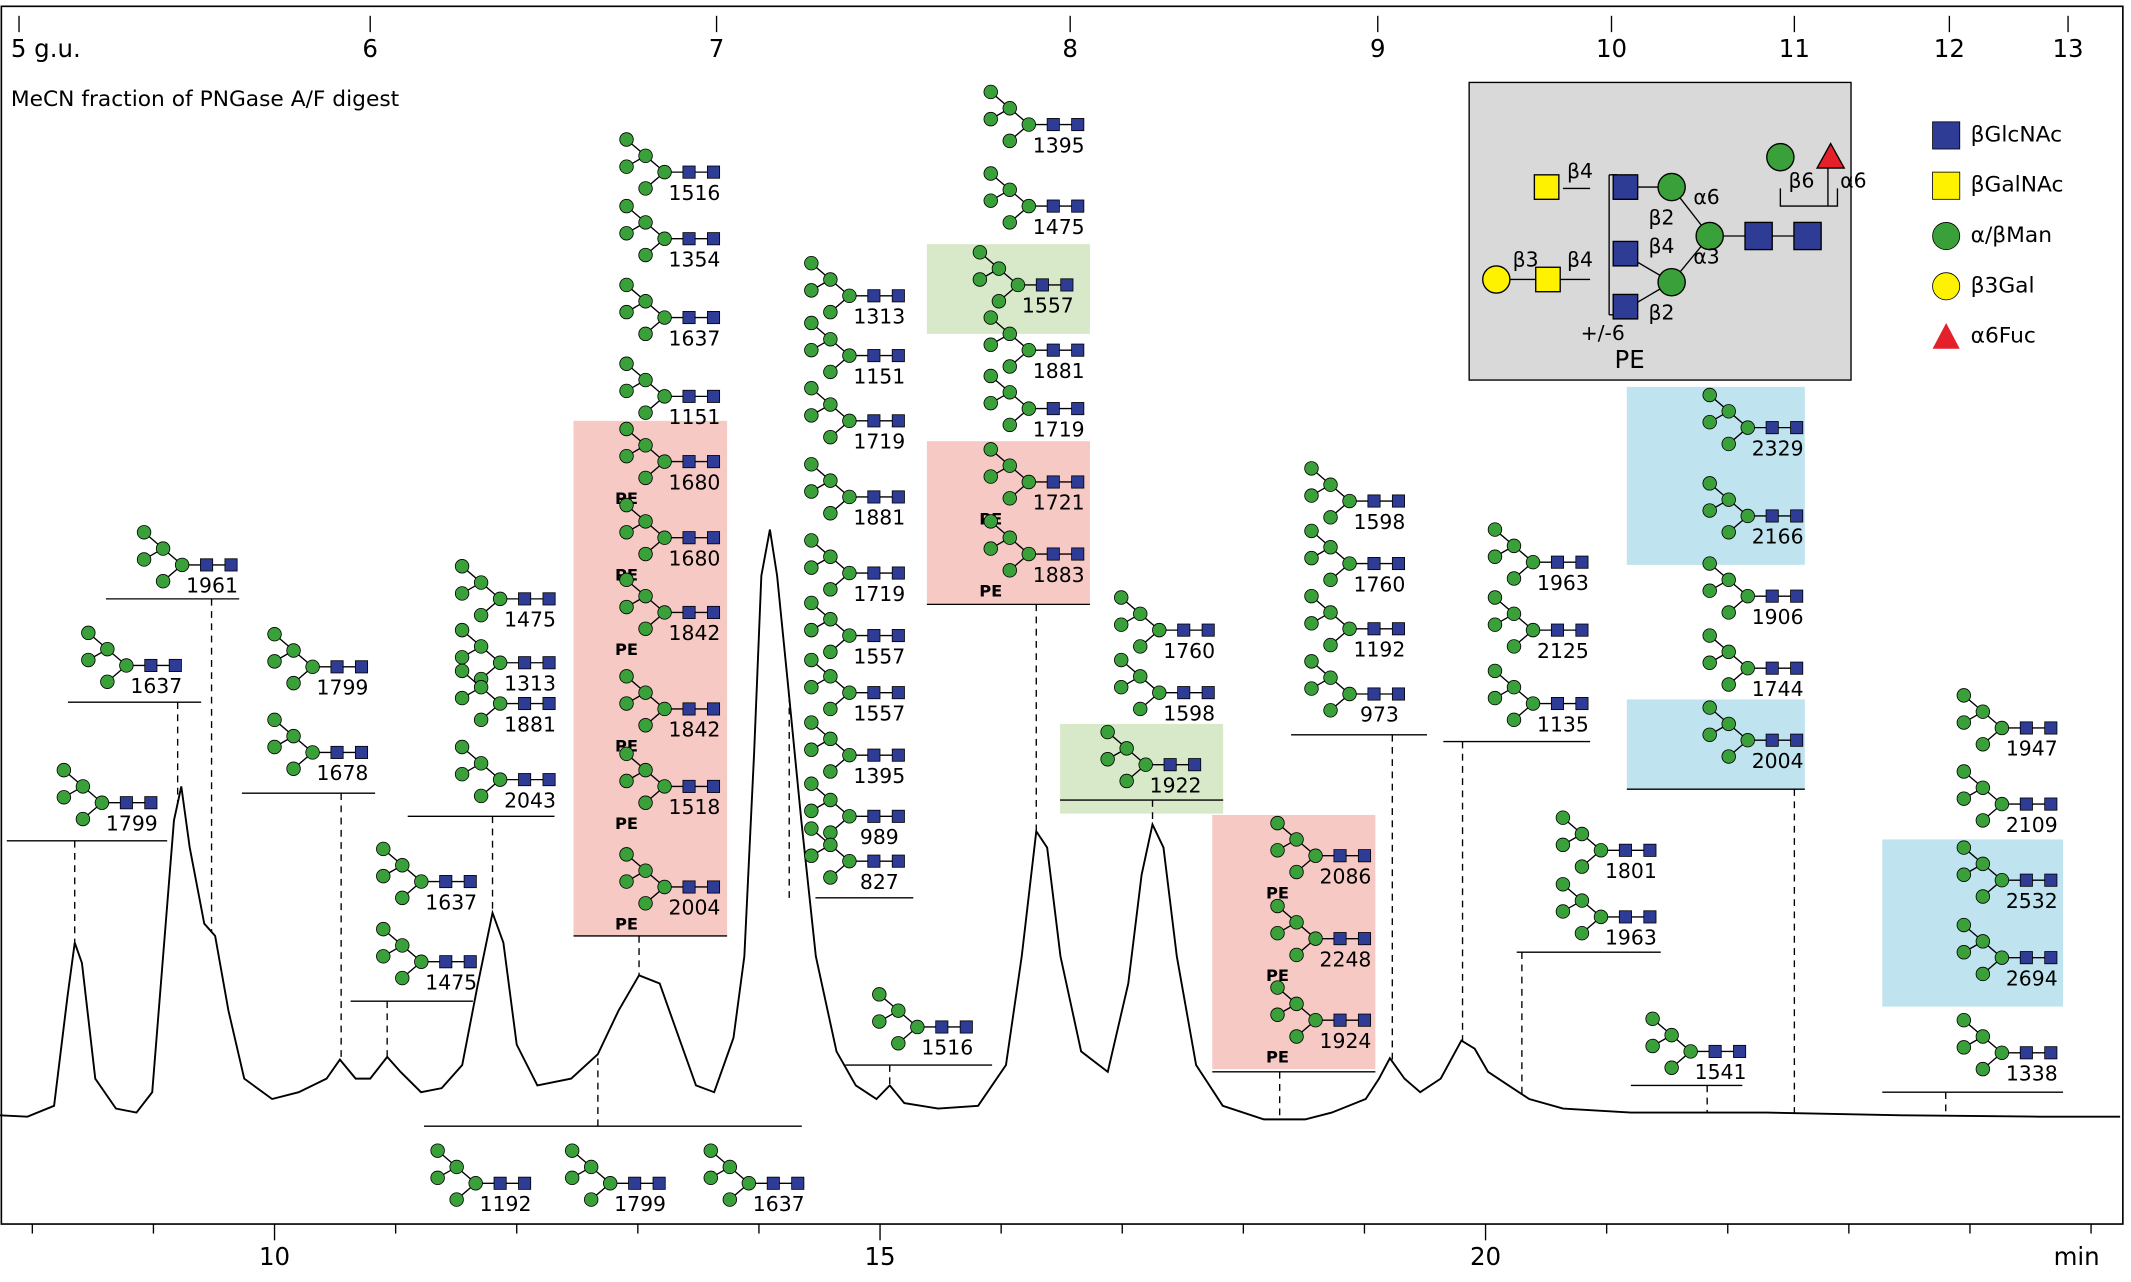 This screenshot has height=1282, width=2131. What do you see at coordinates (1346, 1041) in the screenshot?
I see `glycan-label: 1924` at bounding box center [1346, 1041].